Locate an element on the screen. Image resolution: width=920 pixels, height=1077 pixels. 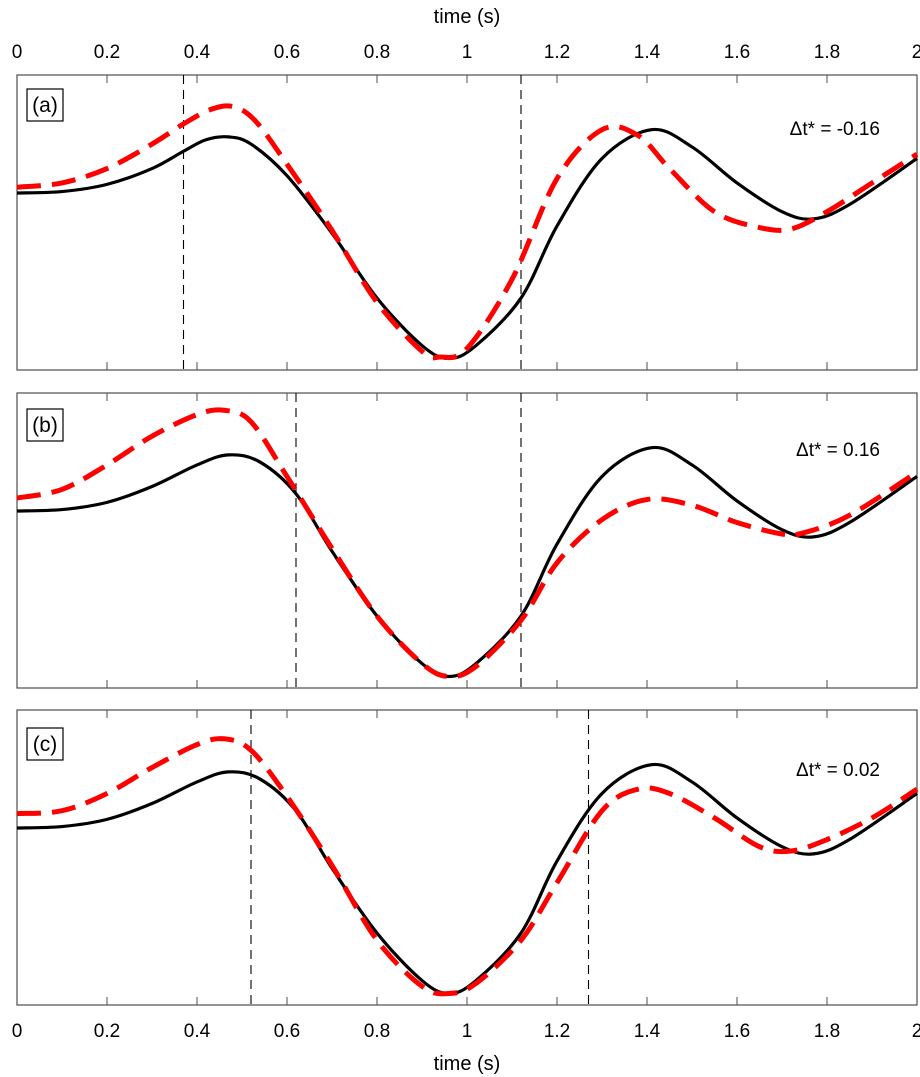
delta-t-annotation-c: Δt* = 0.02 is located at coordinates (838, 770).